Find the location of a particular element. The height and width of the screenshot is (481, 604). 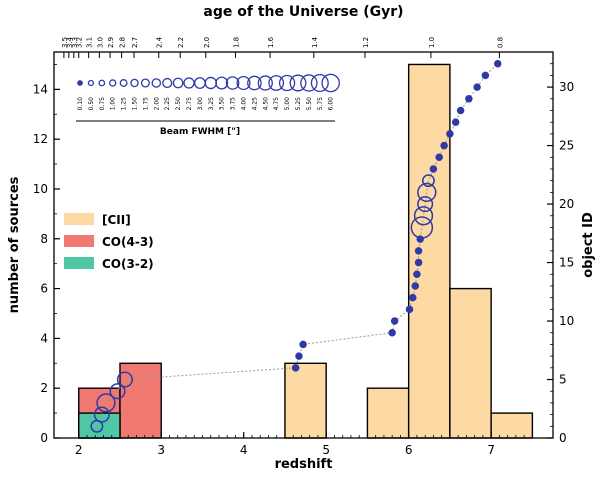

beam-size-label: 1.50 is located at coordinates (135, 104).